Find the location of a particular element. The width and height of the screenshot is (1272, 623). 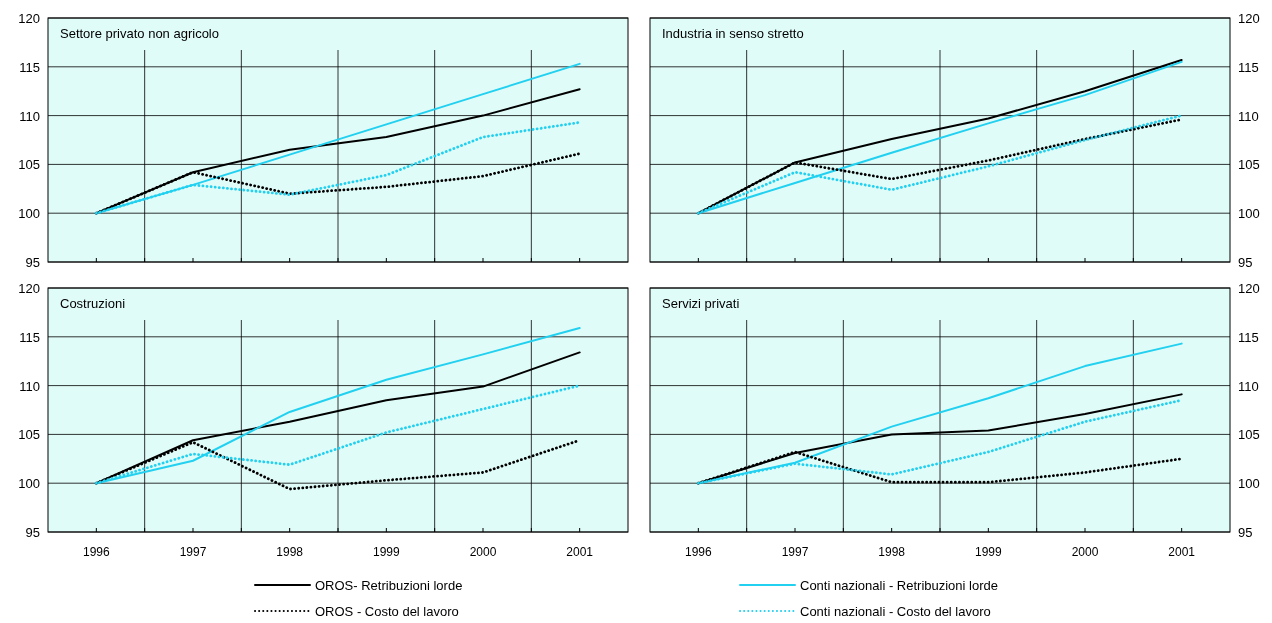

text: Settore privato non agricolo is located at coordinates (139, 33).